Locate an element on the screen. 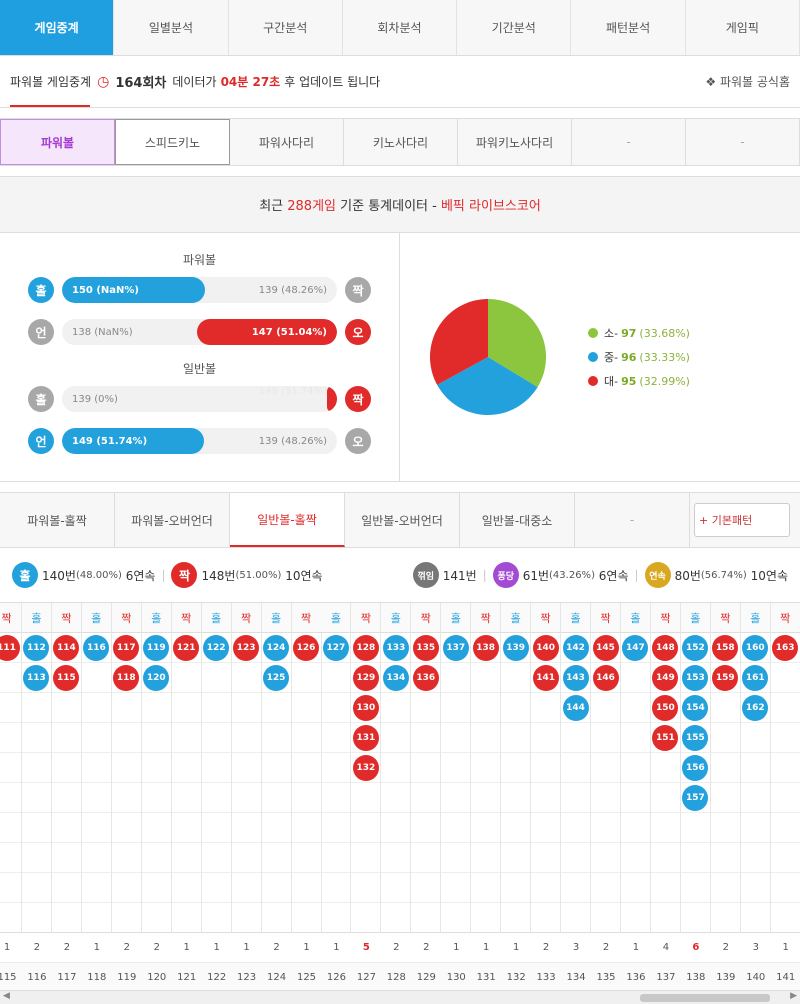 The width and height of the screenshot is (800, 1004). game-tab: 키노사다리 is located at coordinates (401, 142).